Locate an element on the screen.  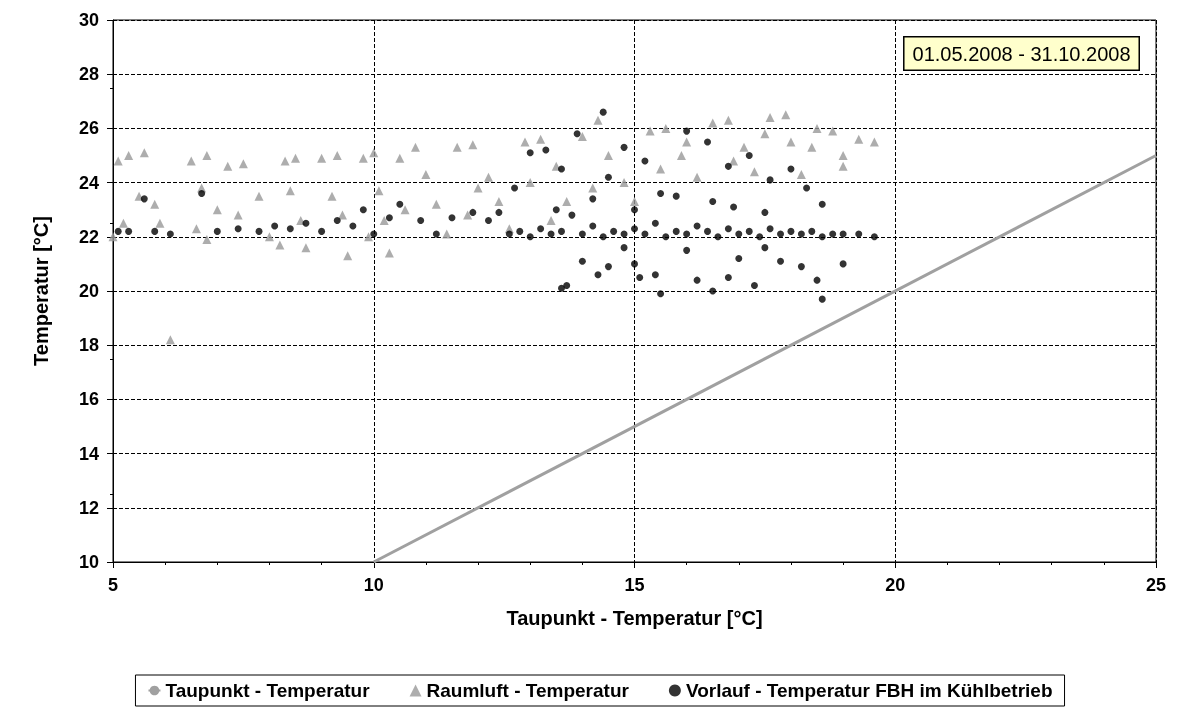
y-tick-label: 28 is located at coordinates (88, 74).